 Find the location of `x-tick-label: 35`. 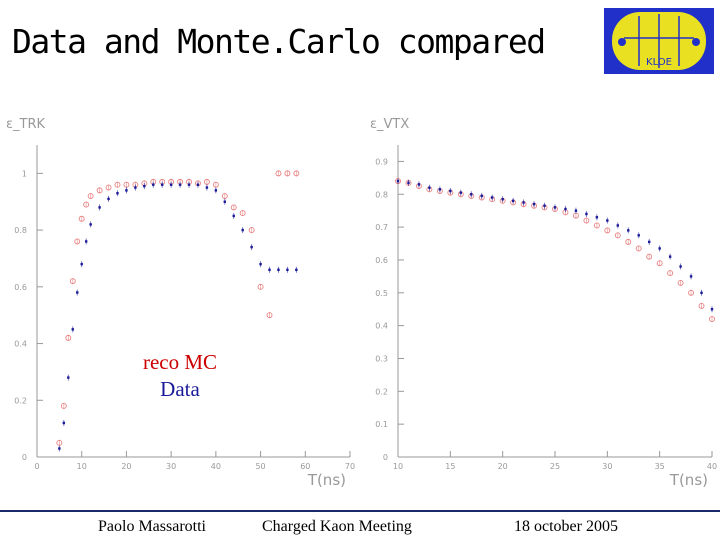

x-tick-label: 35 is located at coordinates (660, 466).